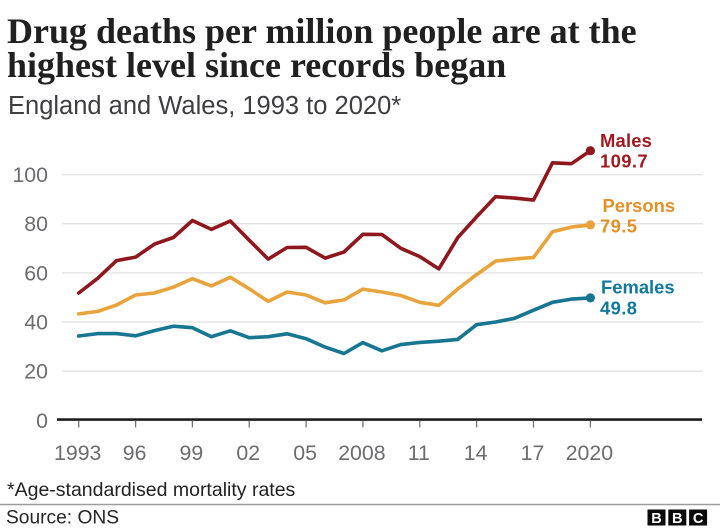  I want to click on svg-text: 1993, so click(77, 453).